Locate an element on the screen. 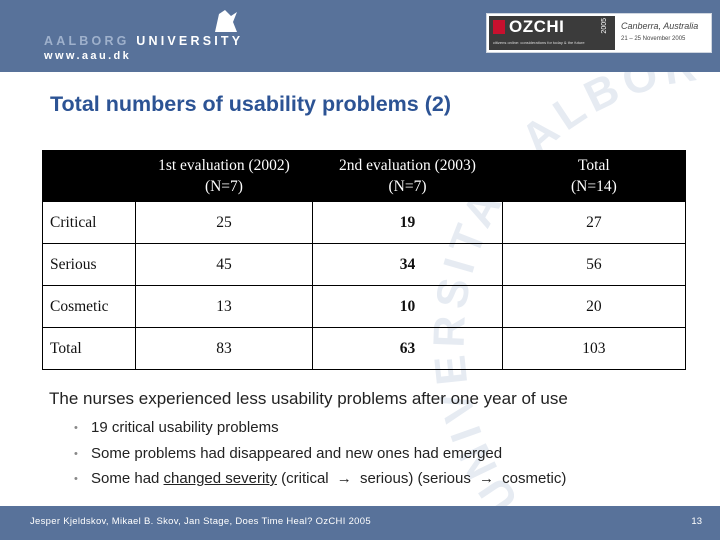 This screenshot has width=720, height=540. logo-wordmark: AALBORG UNIVERSITY is located at coordinates (144, 41).